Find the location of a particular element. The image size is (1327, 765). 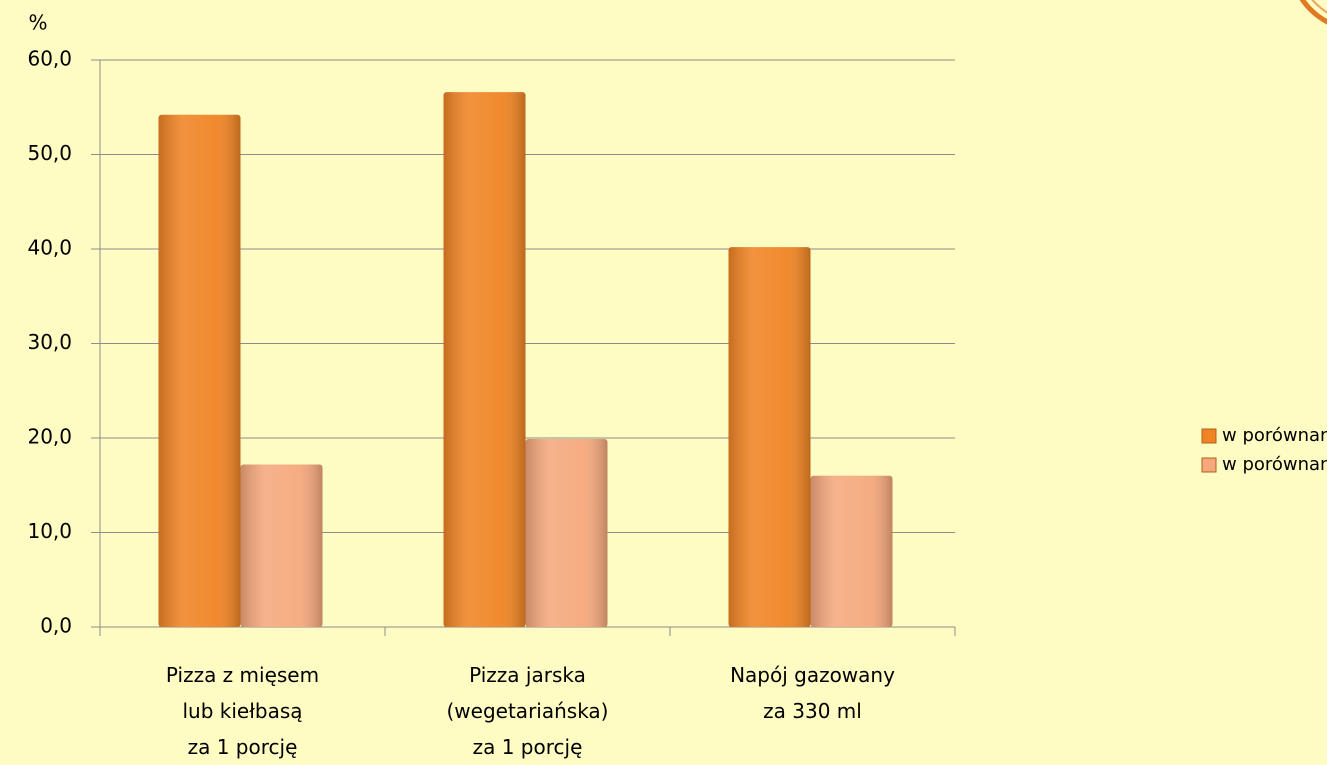

y-tick-label: 30,0 is located at coordinates (49, 342).